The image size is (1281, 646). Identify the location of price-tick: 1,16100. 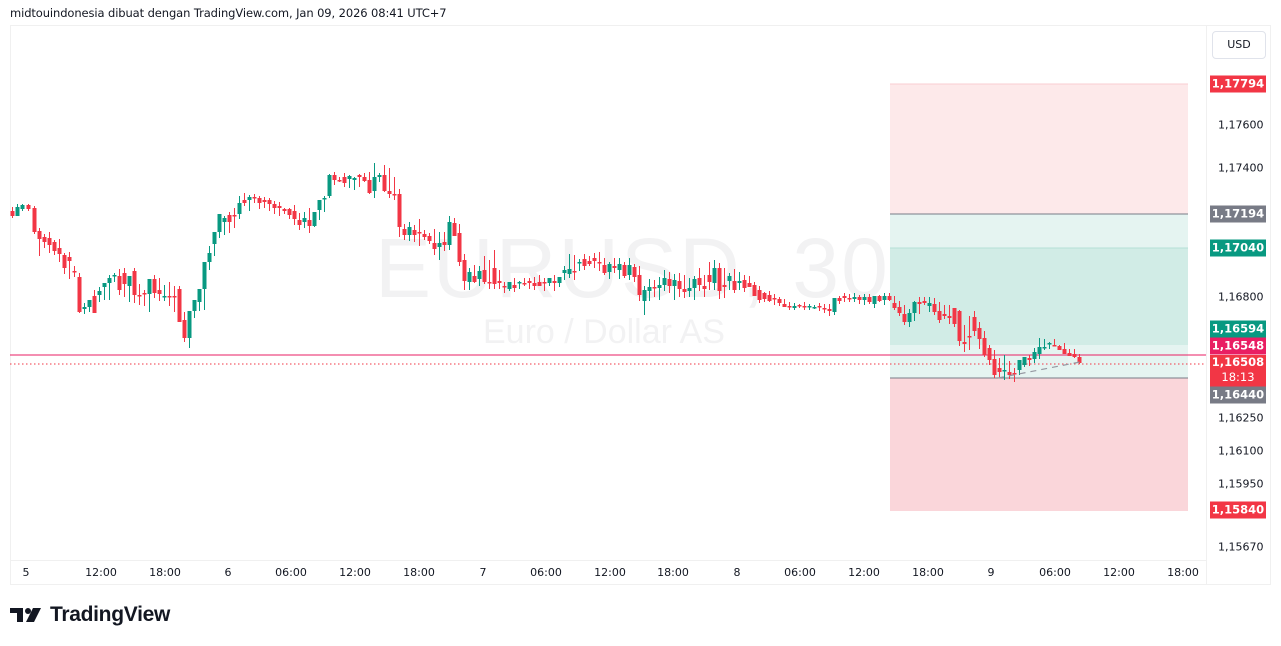
(1241, 451).